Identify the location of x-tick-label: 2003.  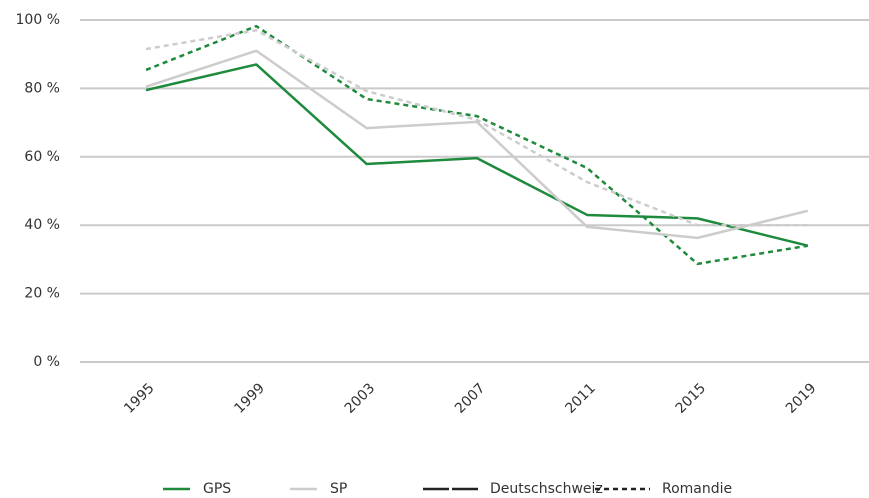
(360, 398).